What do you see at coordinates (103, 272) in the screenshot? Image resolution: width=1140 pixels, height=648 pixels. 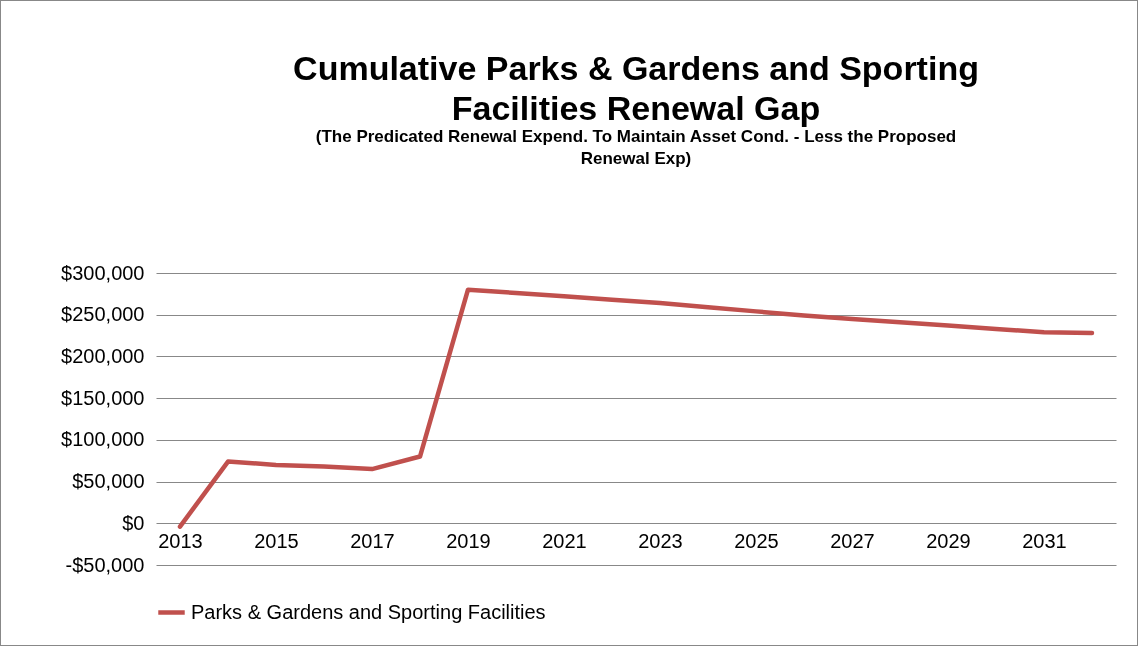 I see `y-tick-label: $300,000` at bounding box center [103, 272].